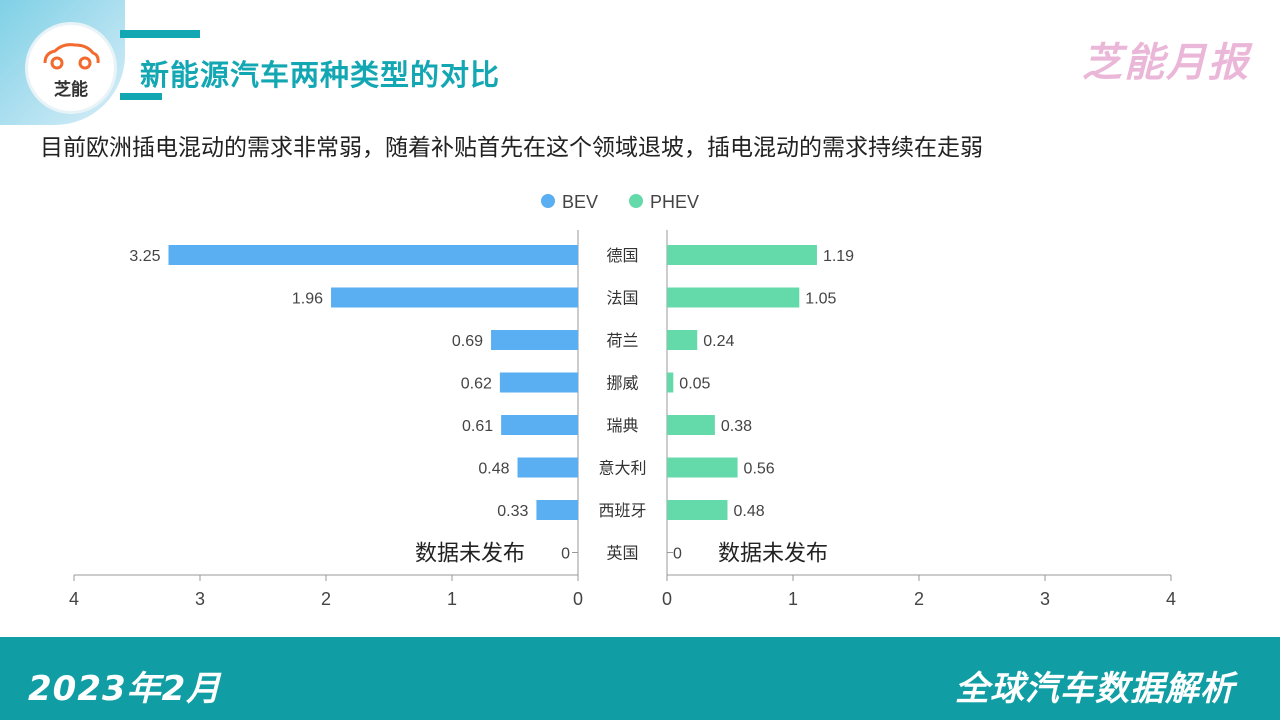 The image size is (1280, 720). Describe the element at coordinates (452, 599) in the screenshot. I see `x-tick-label-left: 1` at that location.